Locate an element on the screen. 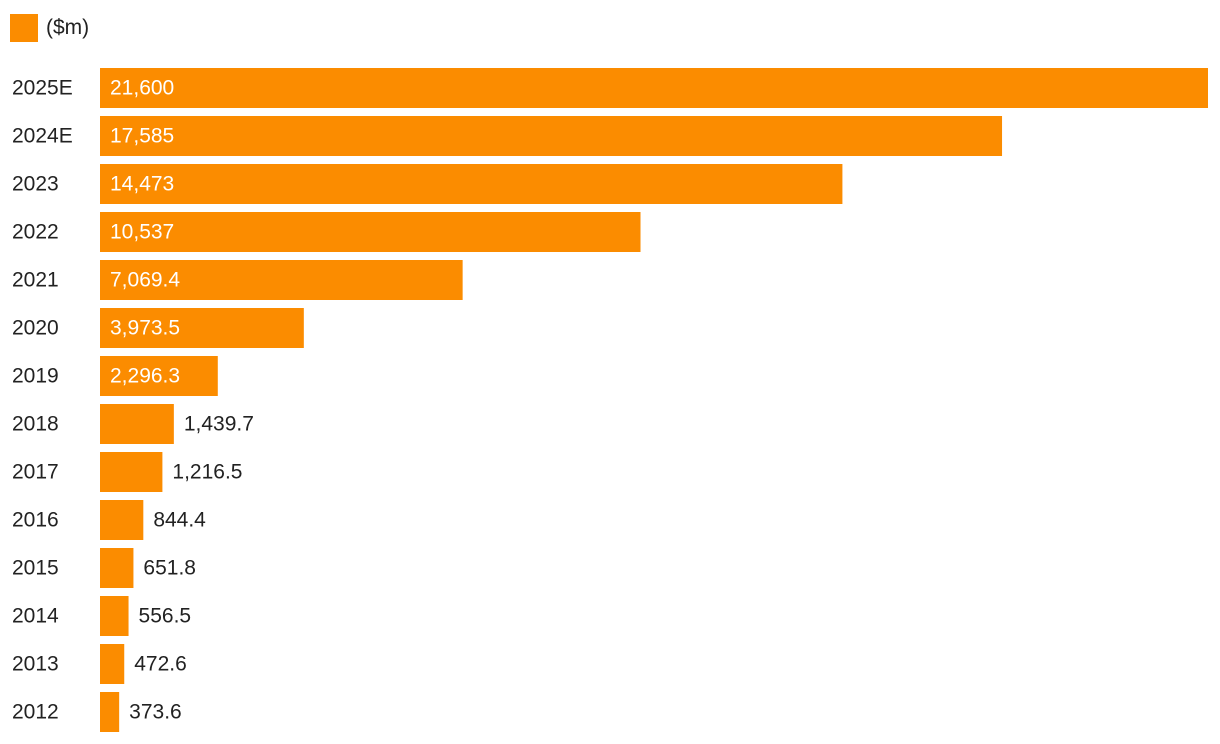  category-label: 2023 is located at coordinates (35, 184).